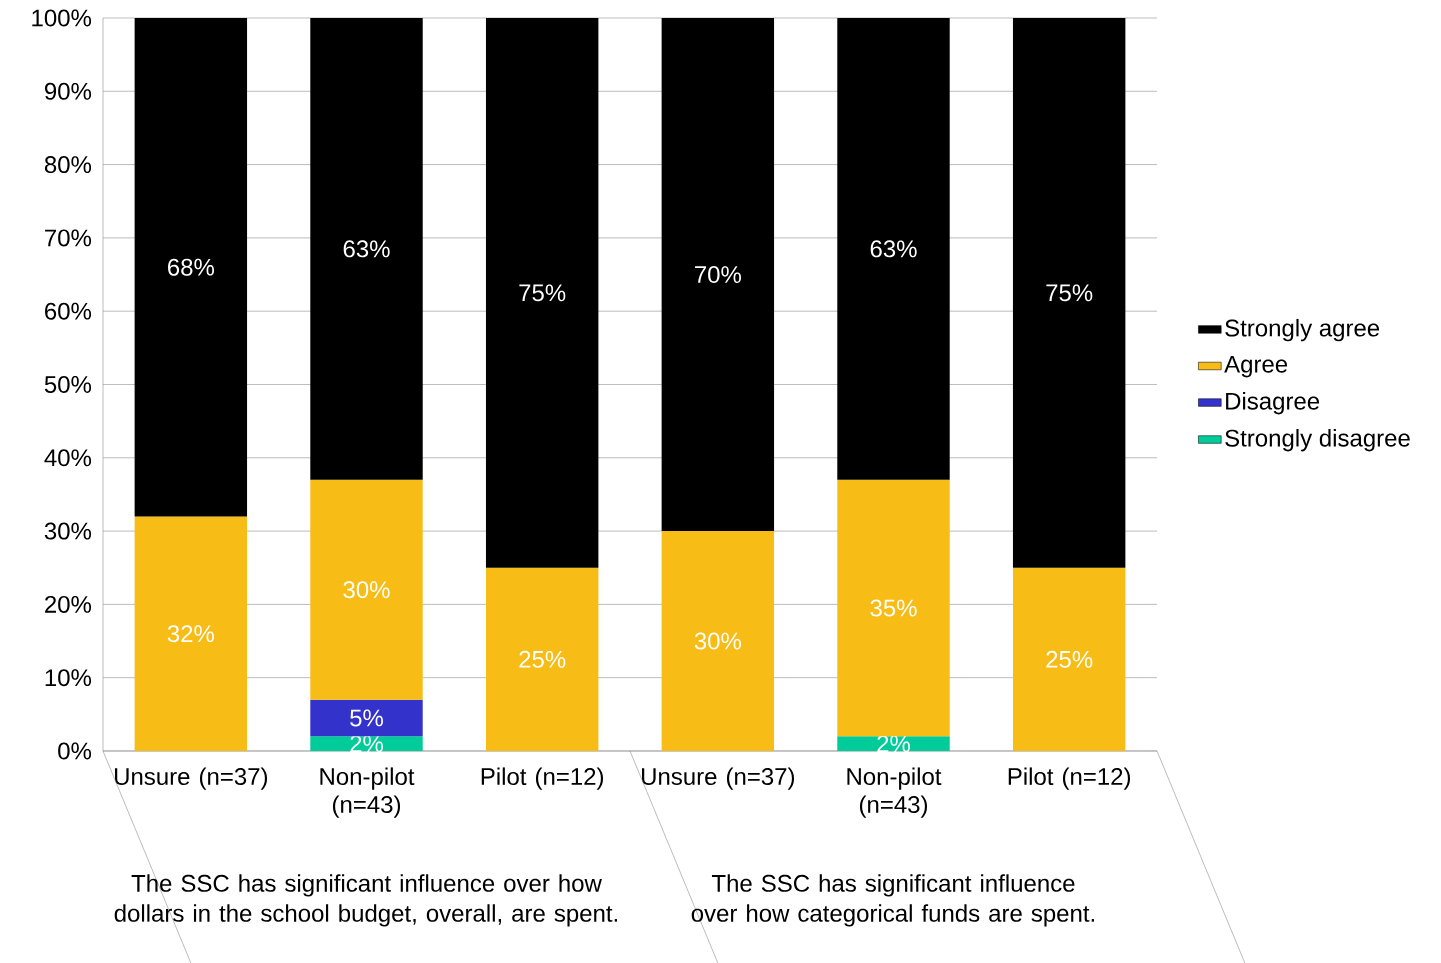  I want to click on legend-label: Agree, so click(1256, 366).